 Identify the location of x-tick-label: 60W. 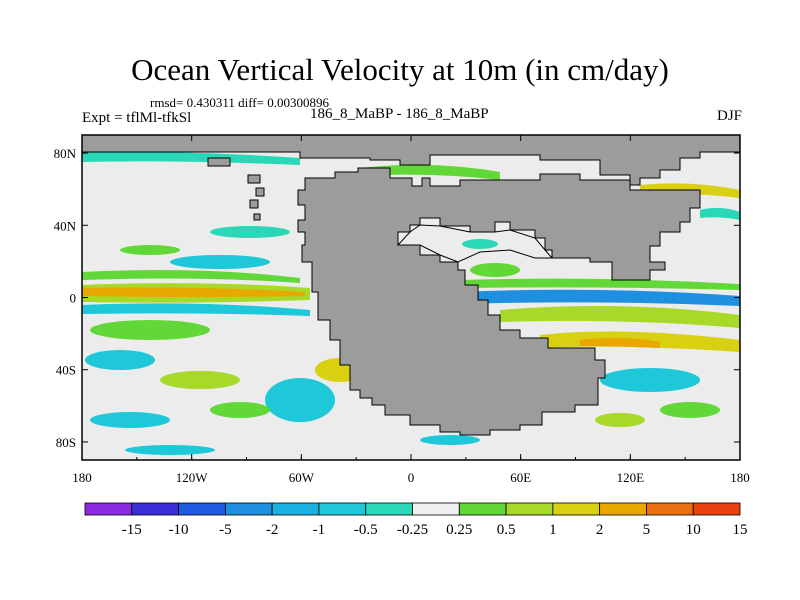
(302, 477).